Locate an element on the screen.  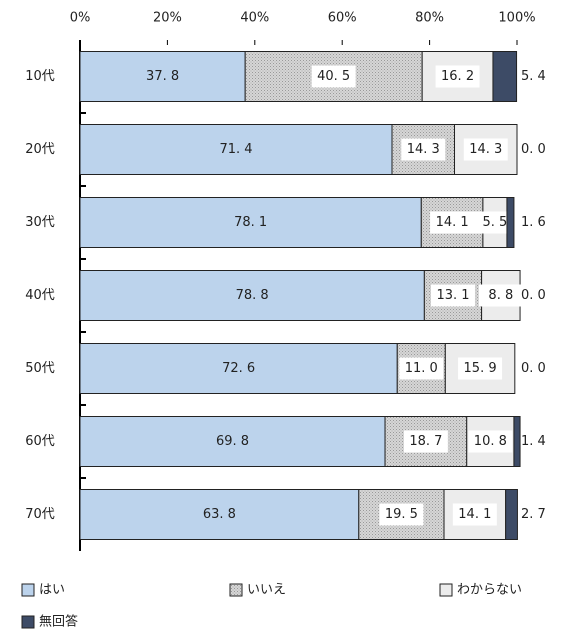
category-label: 50代 is located at coordinates (40, 368).